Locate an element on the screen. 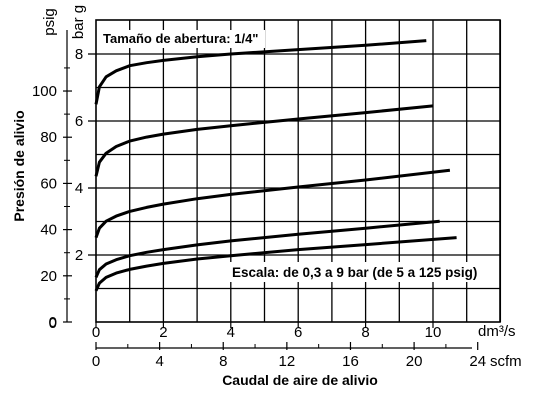 Image resolution: width=534 pixels, height=400 pixels. scale-annotation-background is located at coordinates (363, 272).